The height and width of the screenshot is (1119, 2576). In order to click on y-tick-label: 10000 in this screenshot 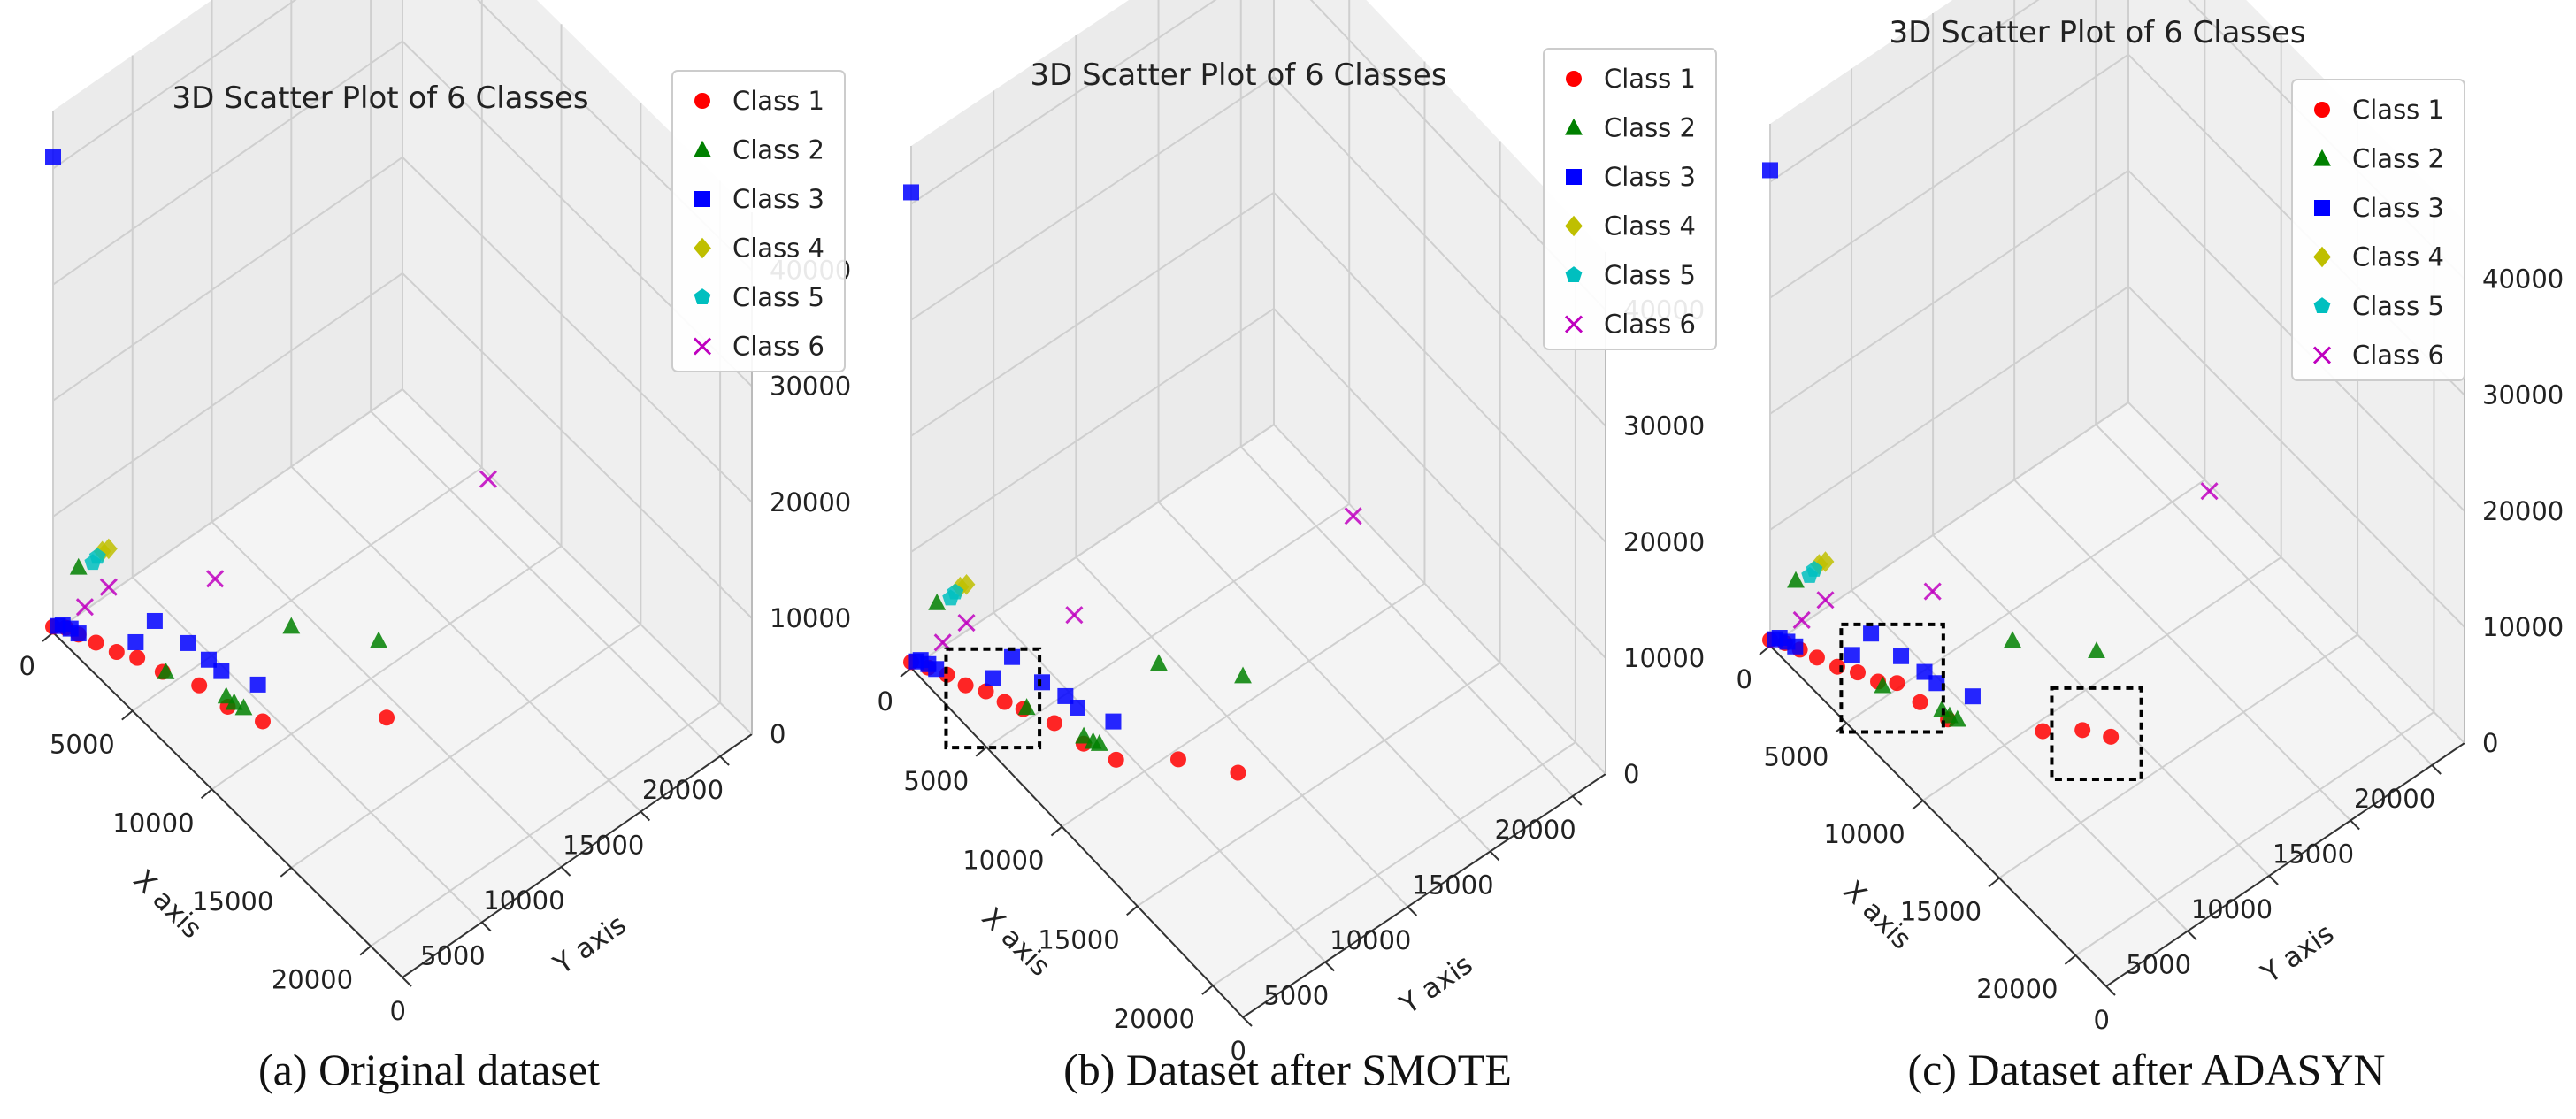, I will do `click(2232, 909)`.